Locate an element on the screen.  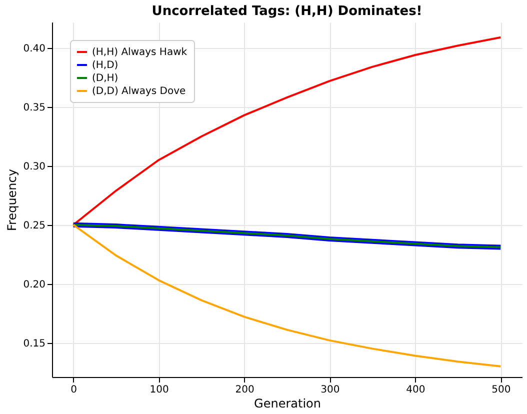
y-axis-title: Frequency is located at coordinates (12, 200).